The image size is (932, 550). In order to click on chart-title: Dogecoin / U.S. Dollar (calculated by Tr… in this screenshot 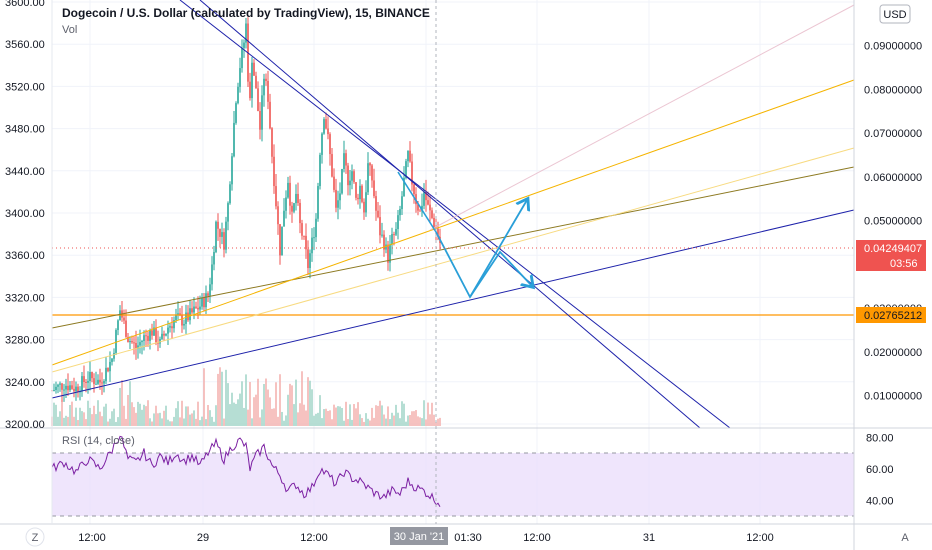, I will do `click(246, 13)`.